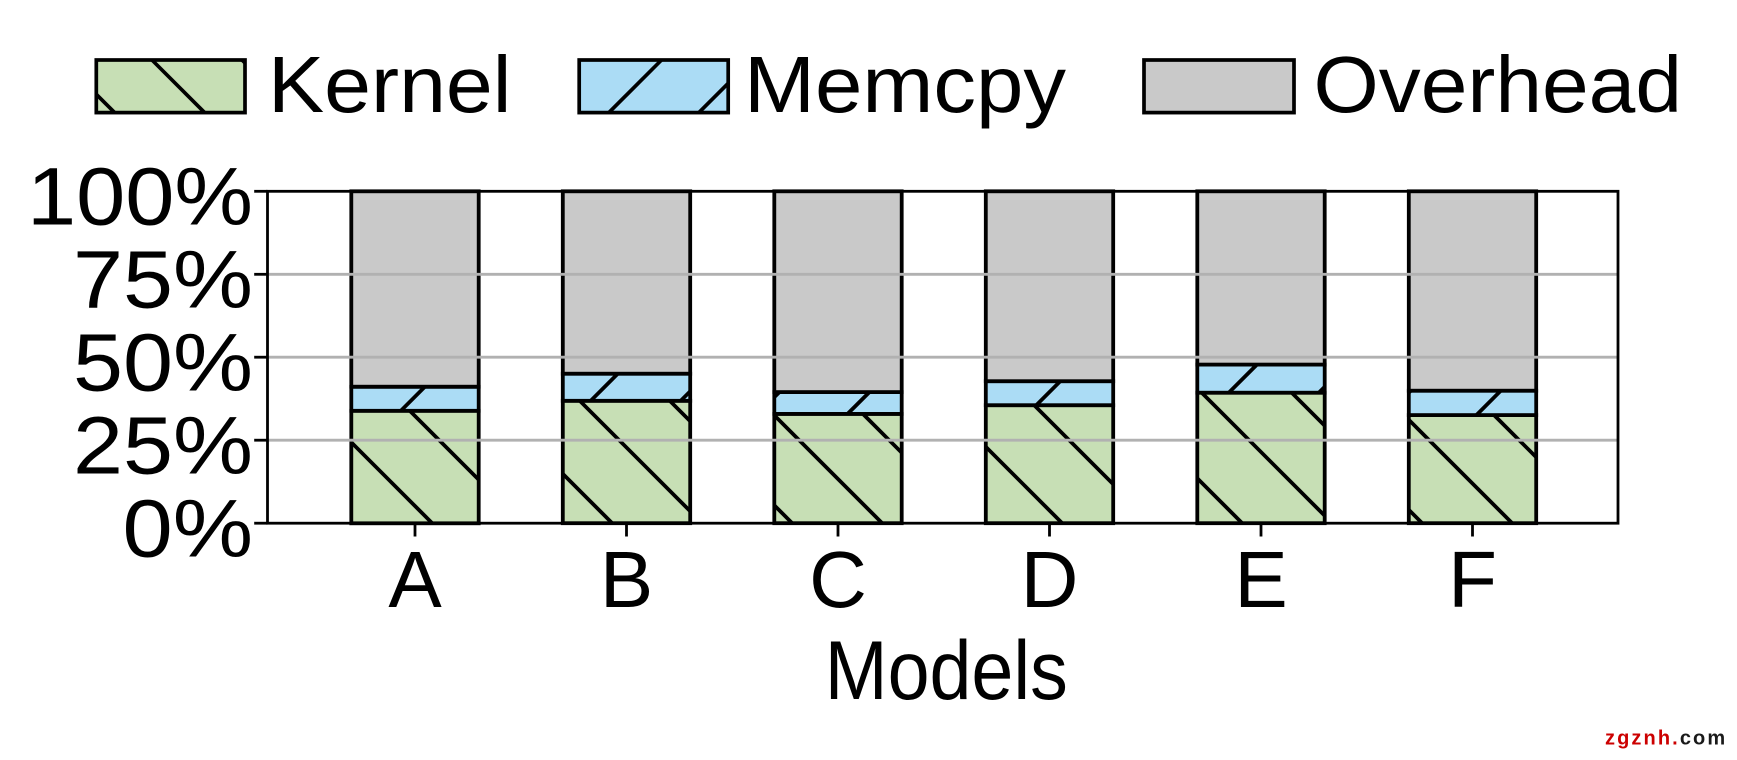 Image resolution: width=1737 pixels, height=760 pixels. What do you see at coordinates (1666, 739) in the screenshot?
I see `svg-text: zgznh.com` at bounding box center [1666, 739].